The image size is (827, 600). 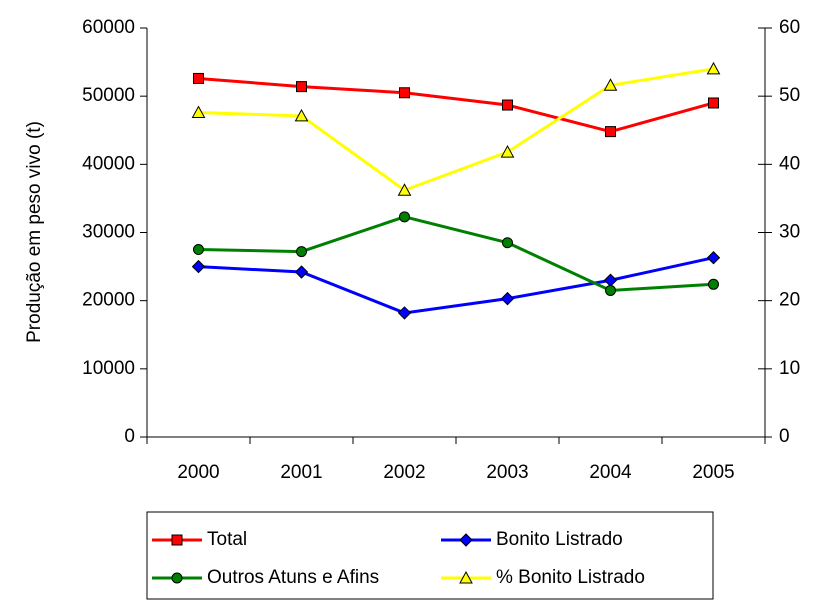 I want to click on y-tick-label: 60000, so click(x=108, y=27).